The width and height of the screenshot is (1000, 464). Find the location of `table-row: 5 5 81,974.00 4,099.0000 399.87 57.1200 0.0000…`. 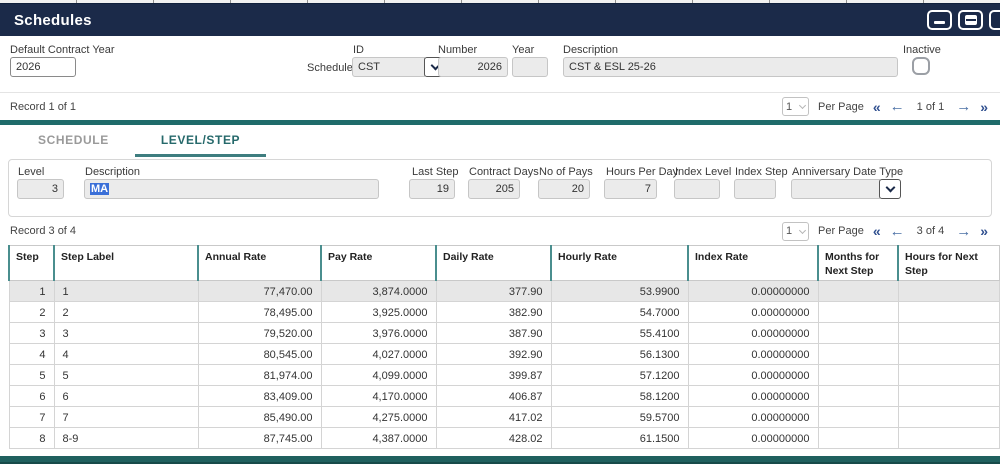

table-row: 5 5 81,974.00 4,099.0000 399.87 57.1200 0.0000… is located at coordinates (504, 375).